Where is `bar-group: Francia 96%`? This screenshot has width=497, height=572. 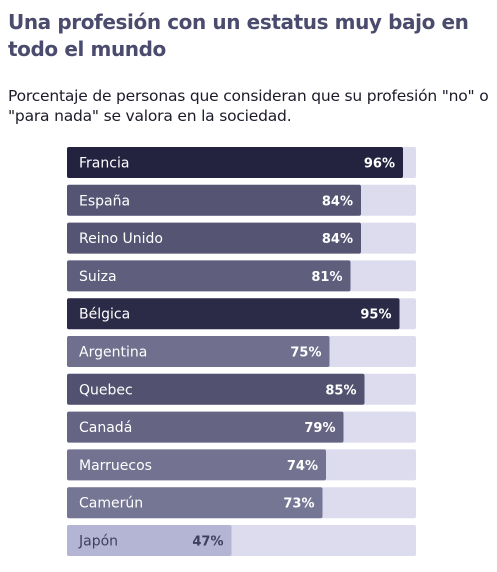
bar-group: Francia 96% is located at coordinates (241, 162).